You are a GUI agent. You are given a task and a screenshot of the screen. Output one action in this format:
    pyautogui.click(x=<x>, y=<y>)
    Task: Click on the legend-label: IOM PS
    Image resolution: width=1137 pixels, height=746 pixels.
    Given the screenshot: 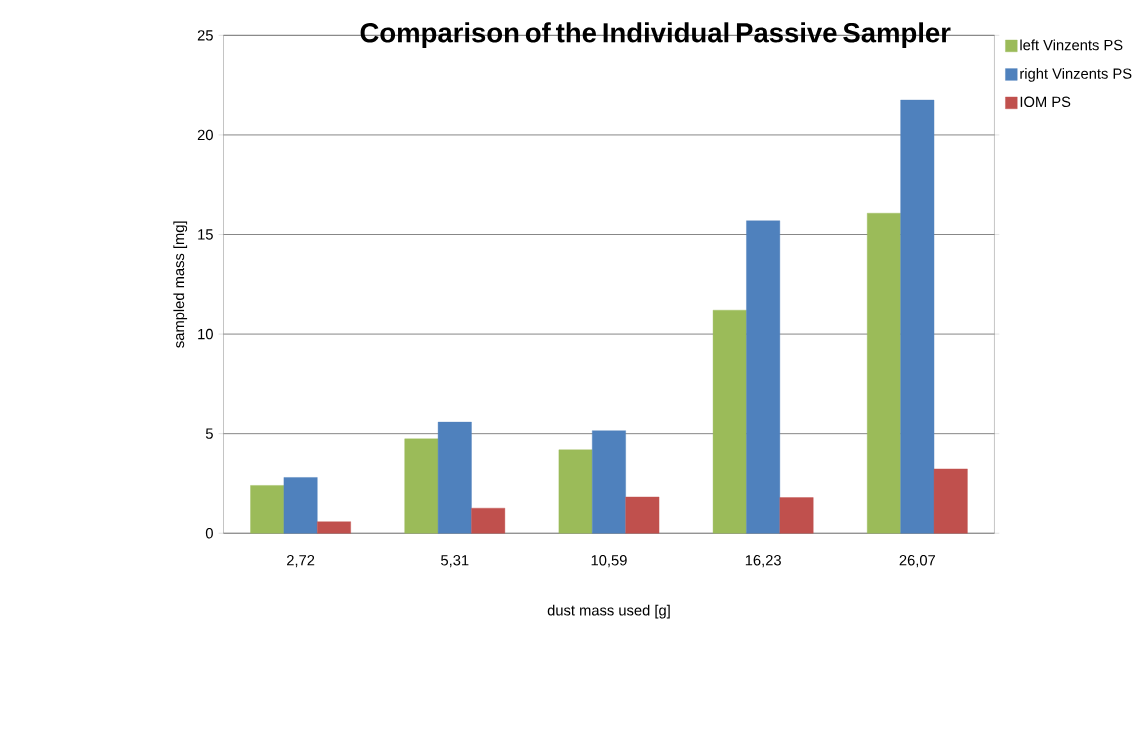 What is the action you would take?
    pyautogui.click(x=1045, y=101)
    